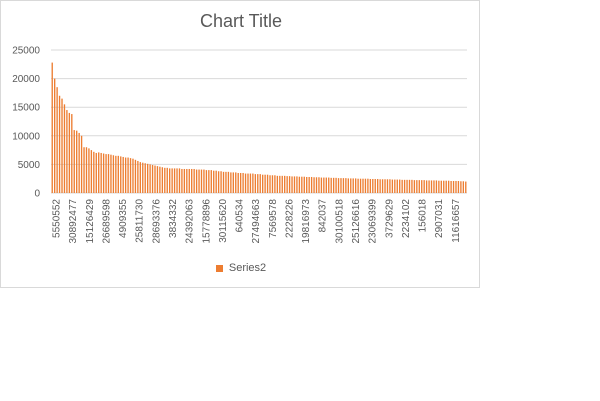 Image resolution: width=600 pixels, height=401 pixels. I want to click on x-tick-label: 2907031, so click(439, 218).